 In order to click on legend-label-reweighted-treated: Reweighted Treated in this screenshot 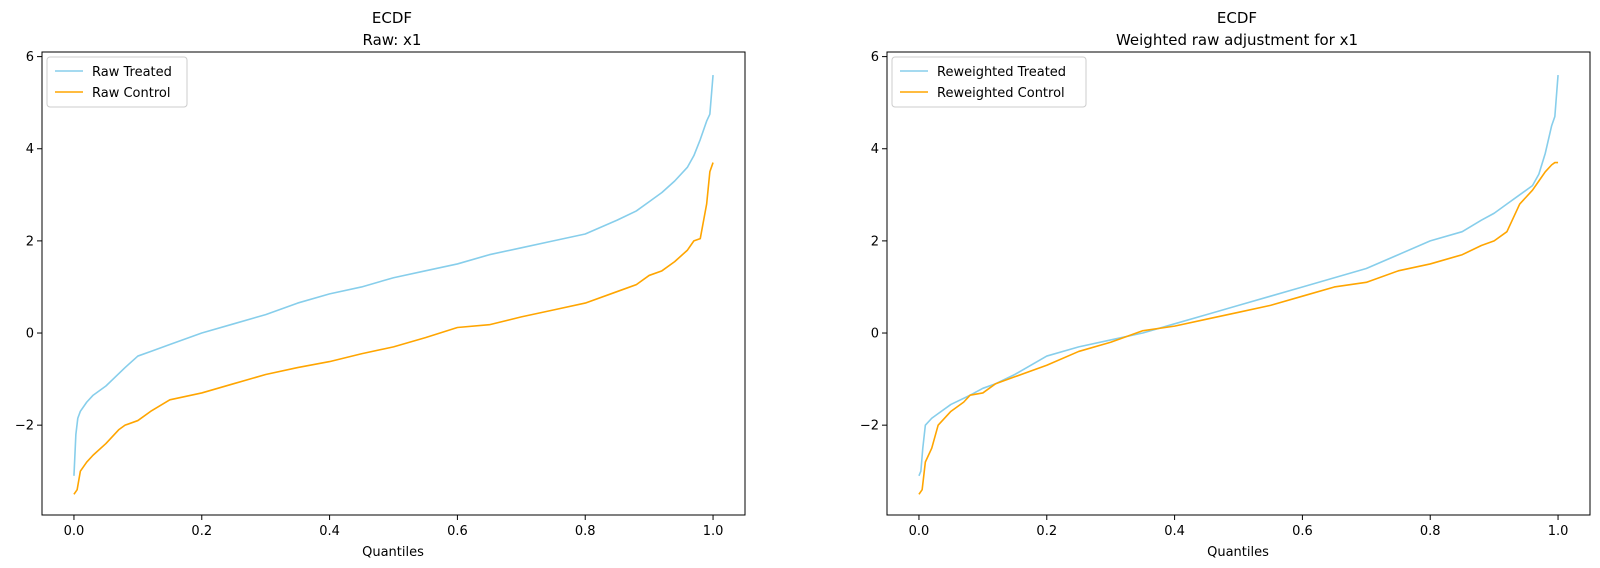, I will do `click(1001, 72)`.